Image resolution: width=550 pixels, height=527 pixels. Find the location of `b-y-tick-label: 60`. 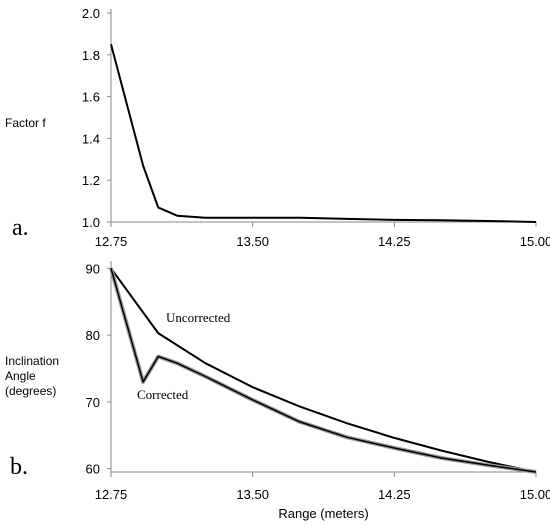

b-y-tick-label: 60 is located at coordinates (93, 469).